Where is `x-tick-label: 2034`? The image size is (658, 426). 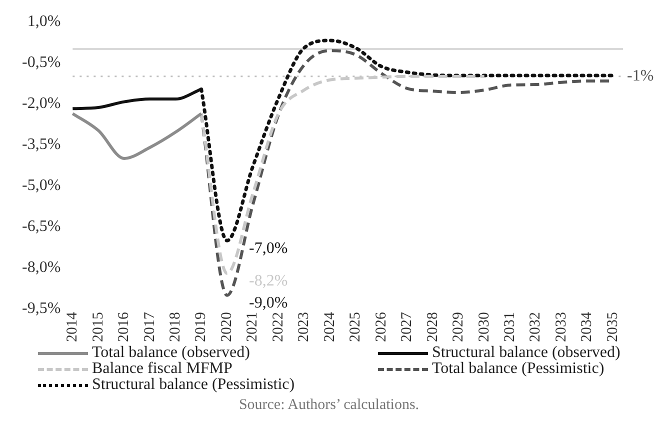
x-tick-label: 2034 is located at coordinates (587, 327).